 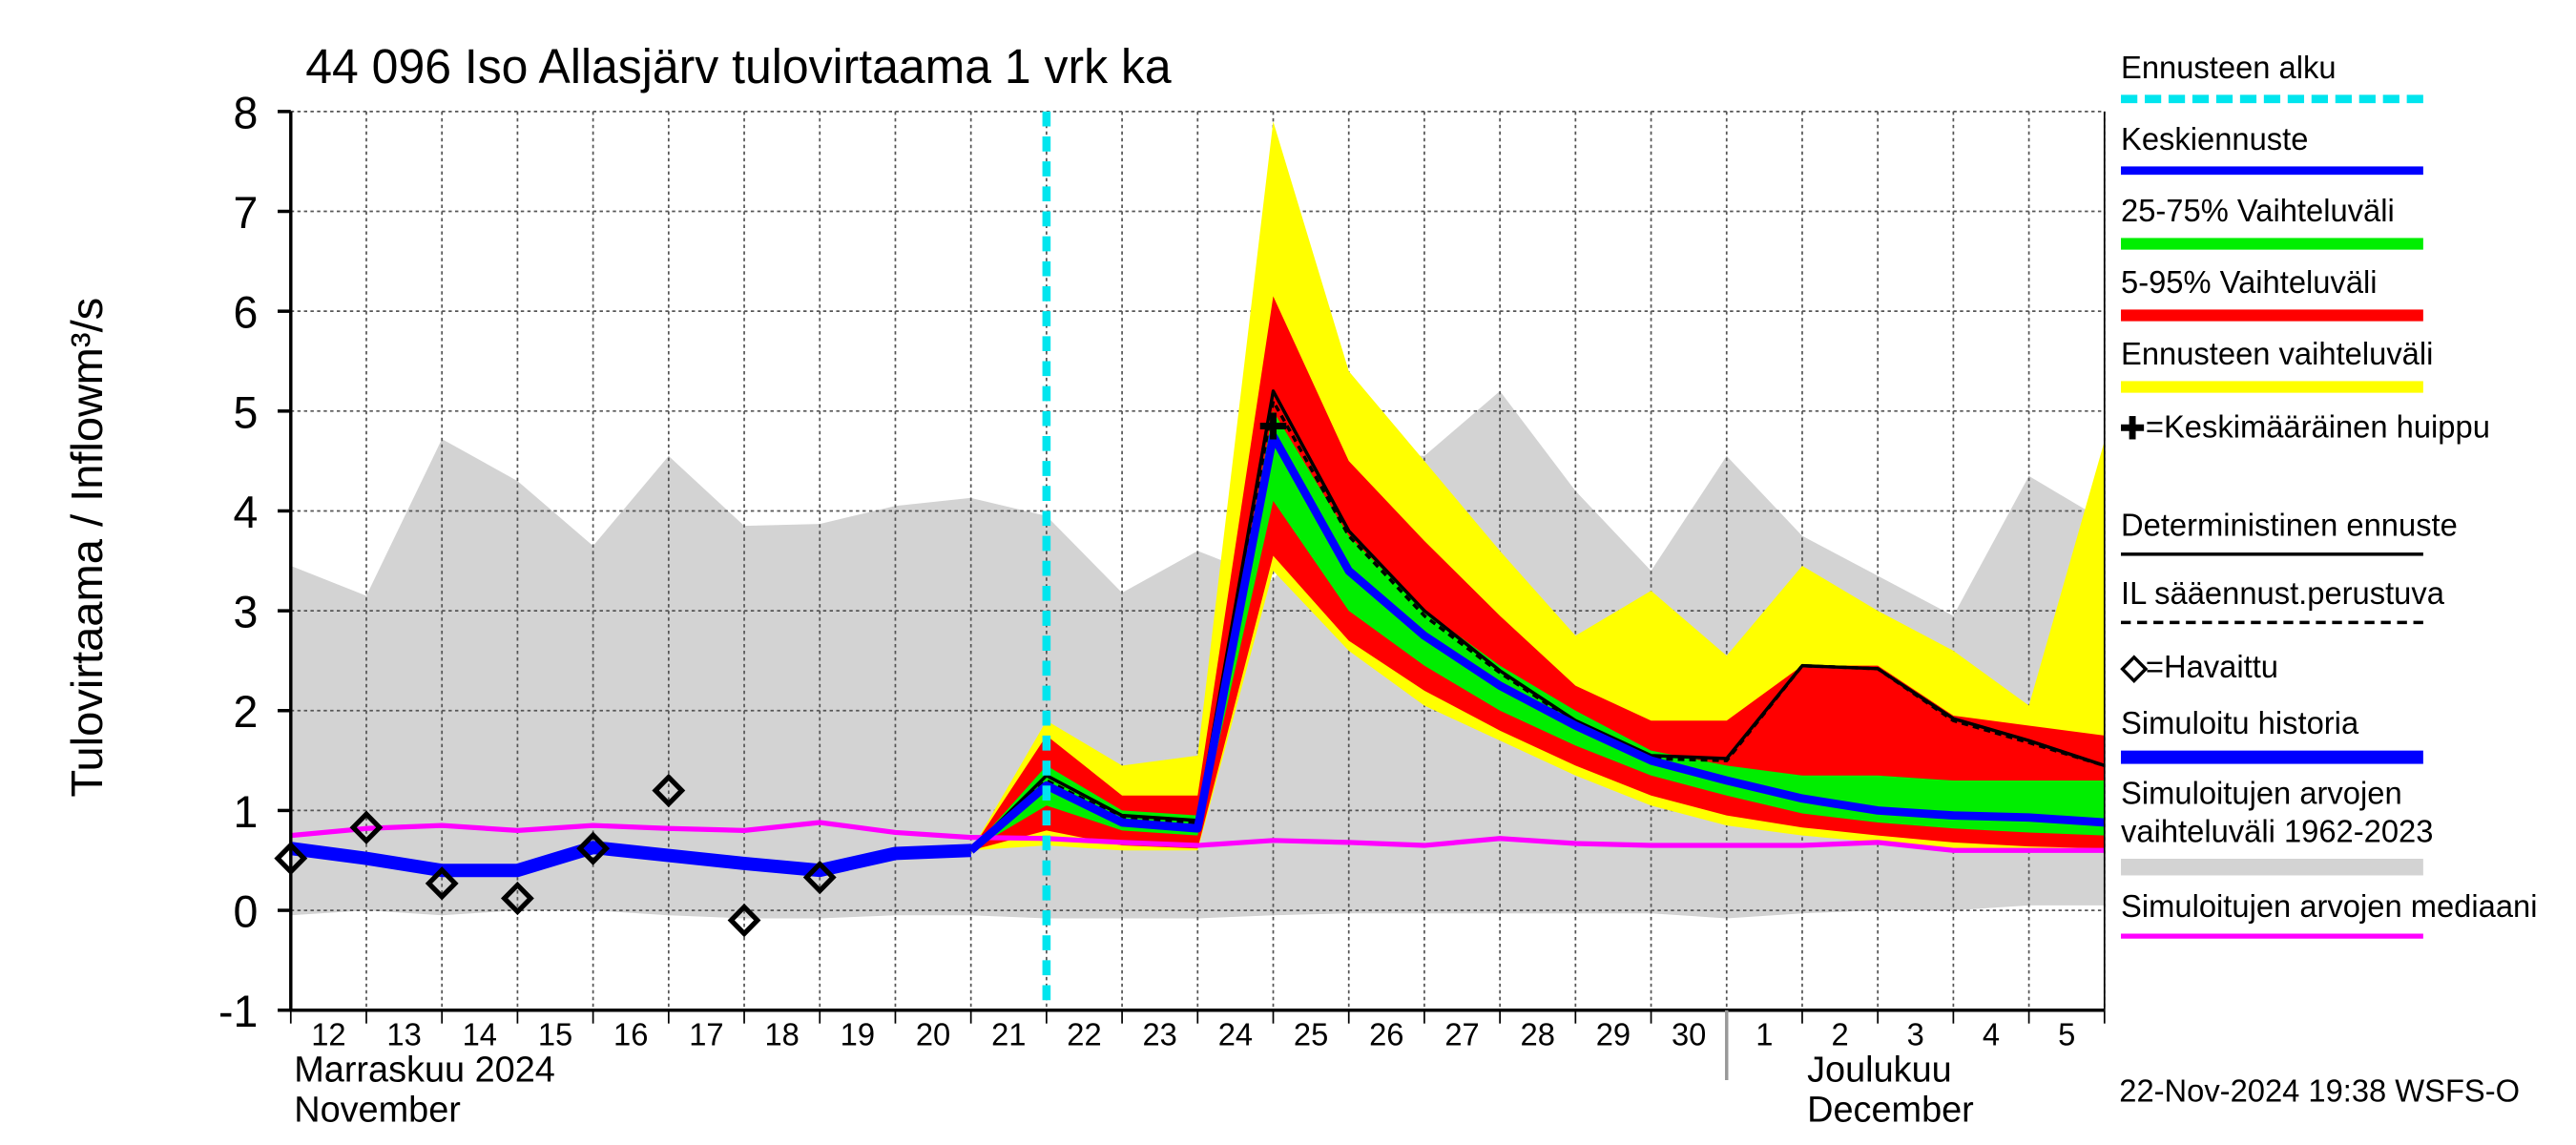 I want to click on x-tick-label: 5, so click(x=2066, y=1034).